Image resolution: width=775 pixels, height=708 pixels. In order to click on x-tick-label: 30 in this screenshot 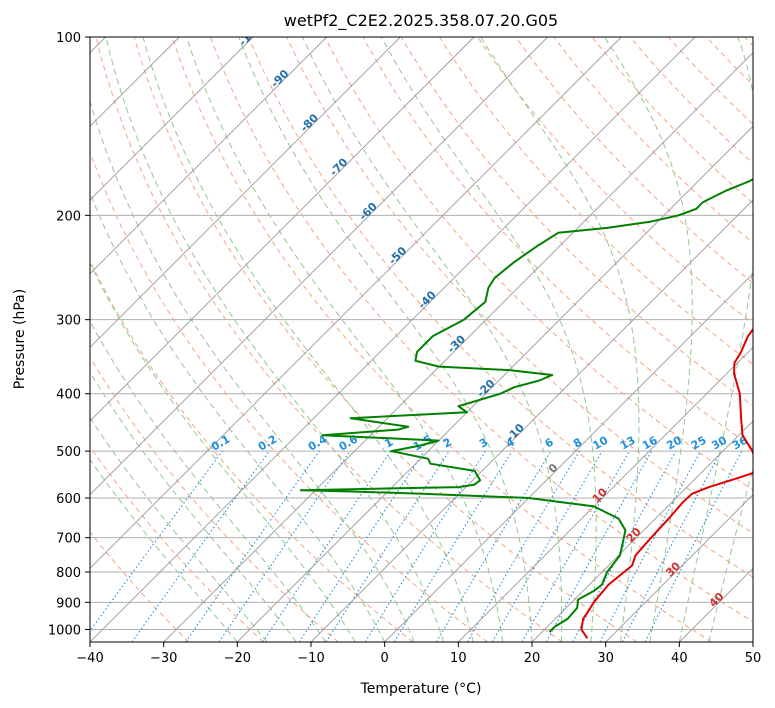, I will do `click(605, 658)`.